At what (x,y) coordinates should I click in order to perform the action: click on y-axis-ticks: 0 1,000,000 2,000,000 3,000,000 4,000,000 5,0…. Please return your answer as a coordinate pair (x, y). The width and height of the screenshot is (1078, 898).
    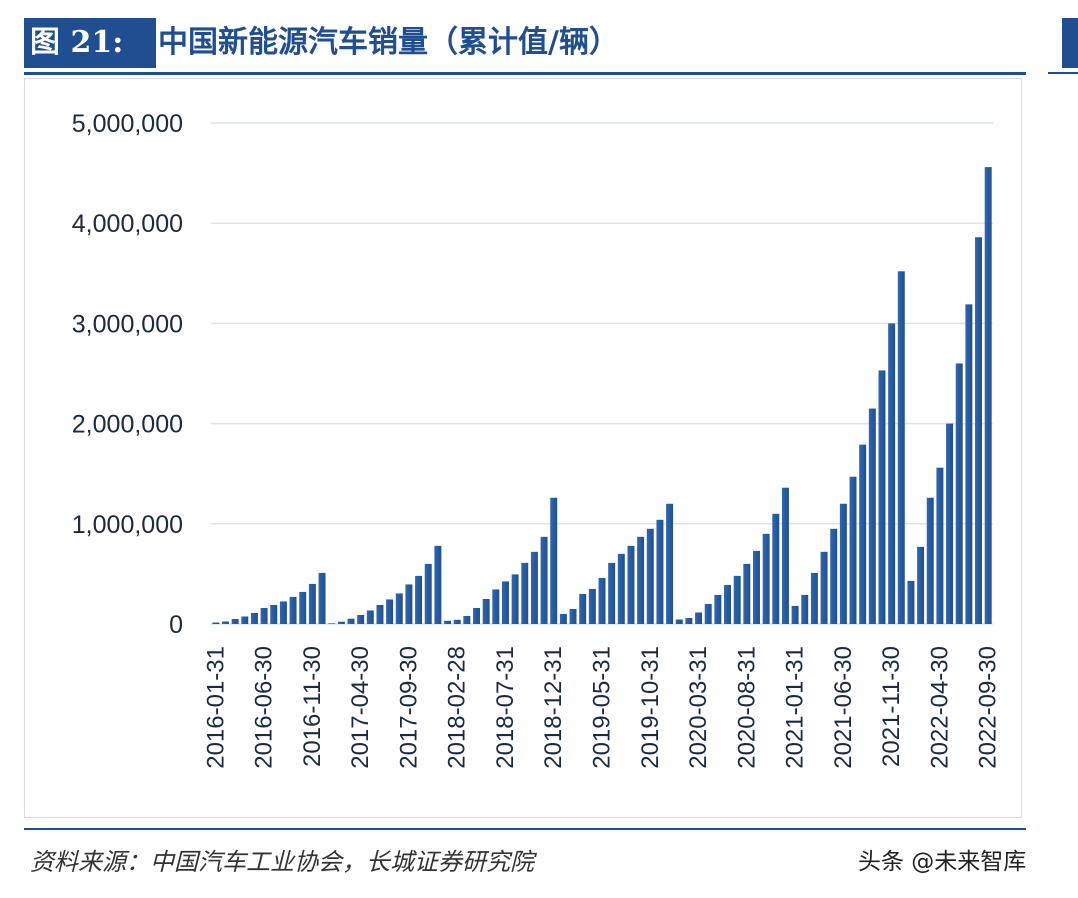
    Looking at the image, I should click on (127, 374).